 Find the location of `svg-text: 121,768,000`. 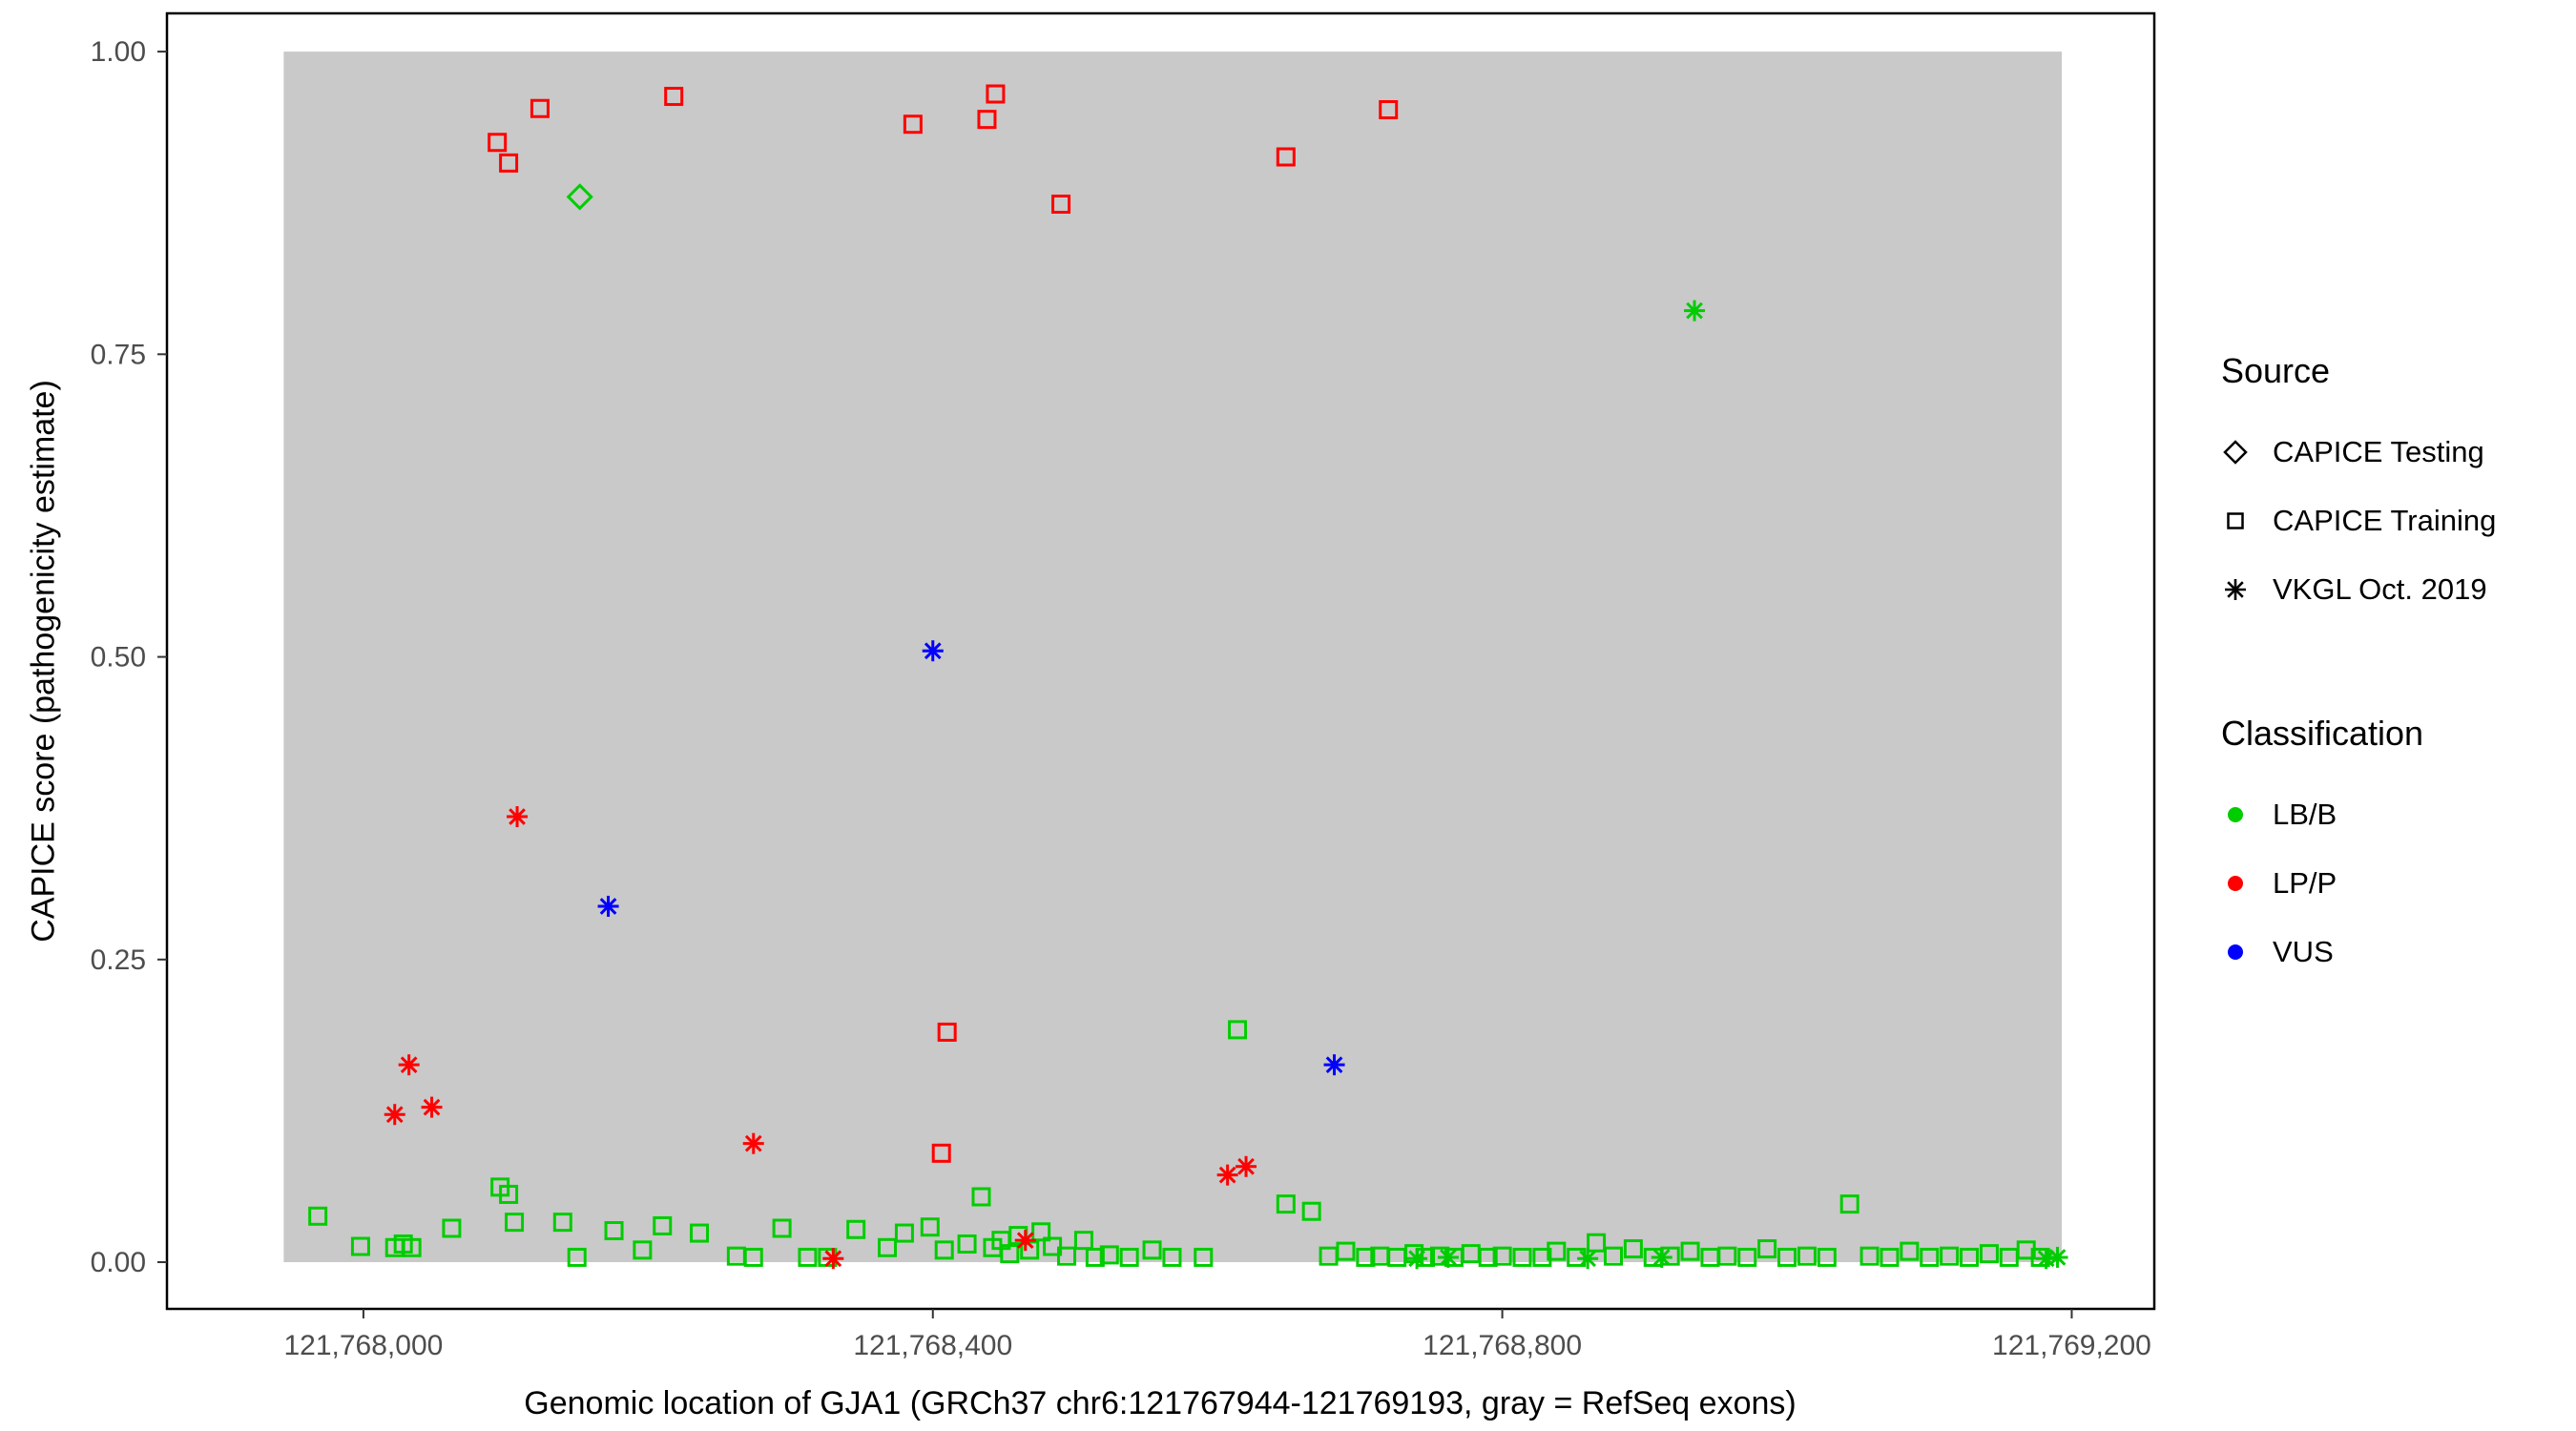

svg-text: 121,768,000 is located at coordinates (363, 1345).